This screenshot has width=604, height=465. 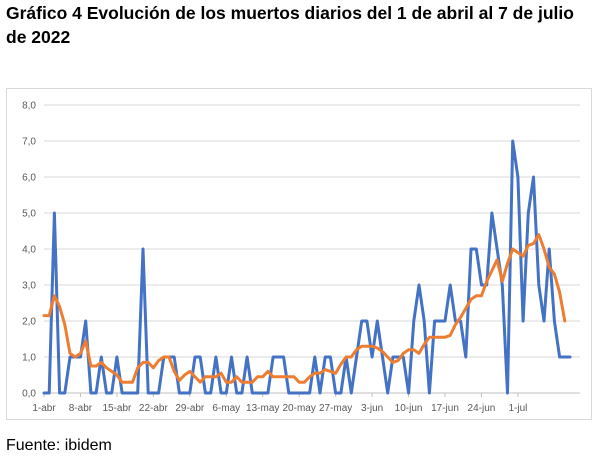 I want to click on y-tick-label: 4,0, so click(x=29, y=250).